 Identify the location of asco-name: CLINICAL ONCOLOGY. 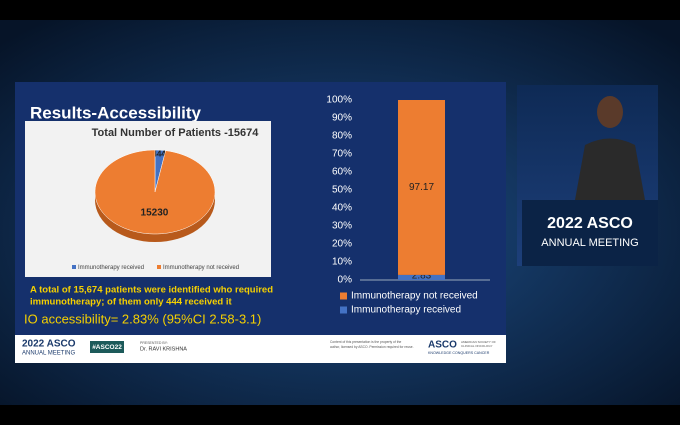
(477, 346).